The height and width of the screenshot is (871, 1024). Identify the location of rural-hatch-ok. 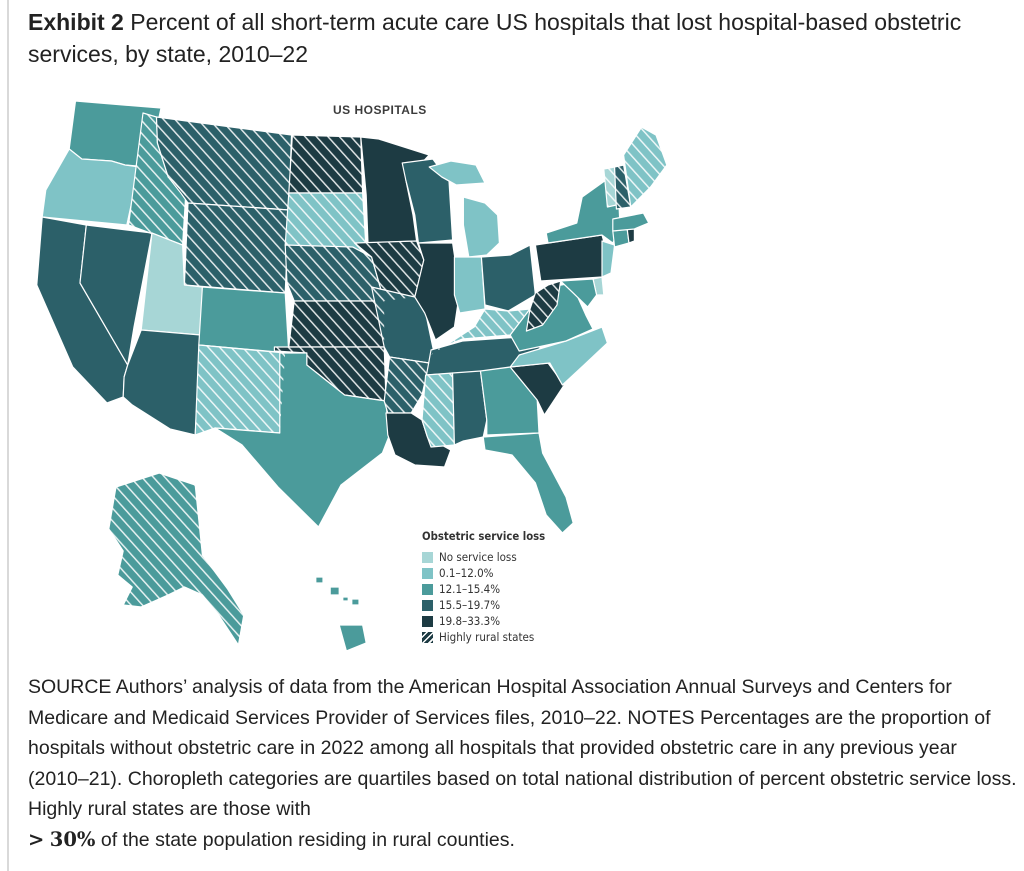
(330, 374).